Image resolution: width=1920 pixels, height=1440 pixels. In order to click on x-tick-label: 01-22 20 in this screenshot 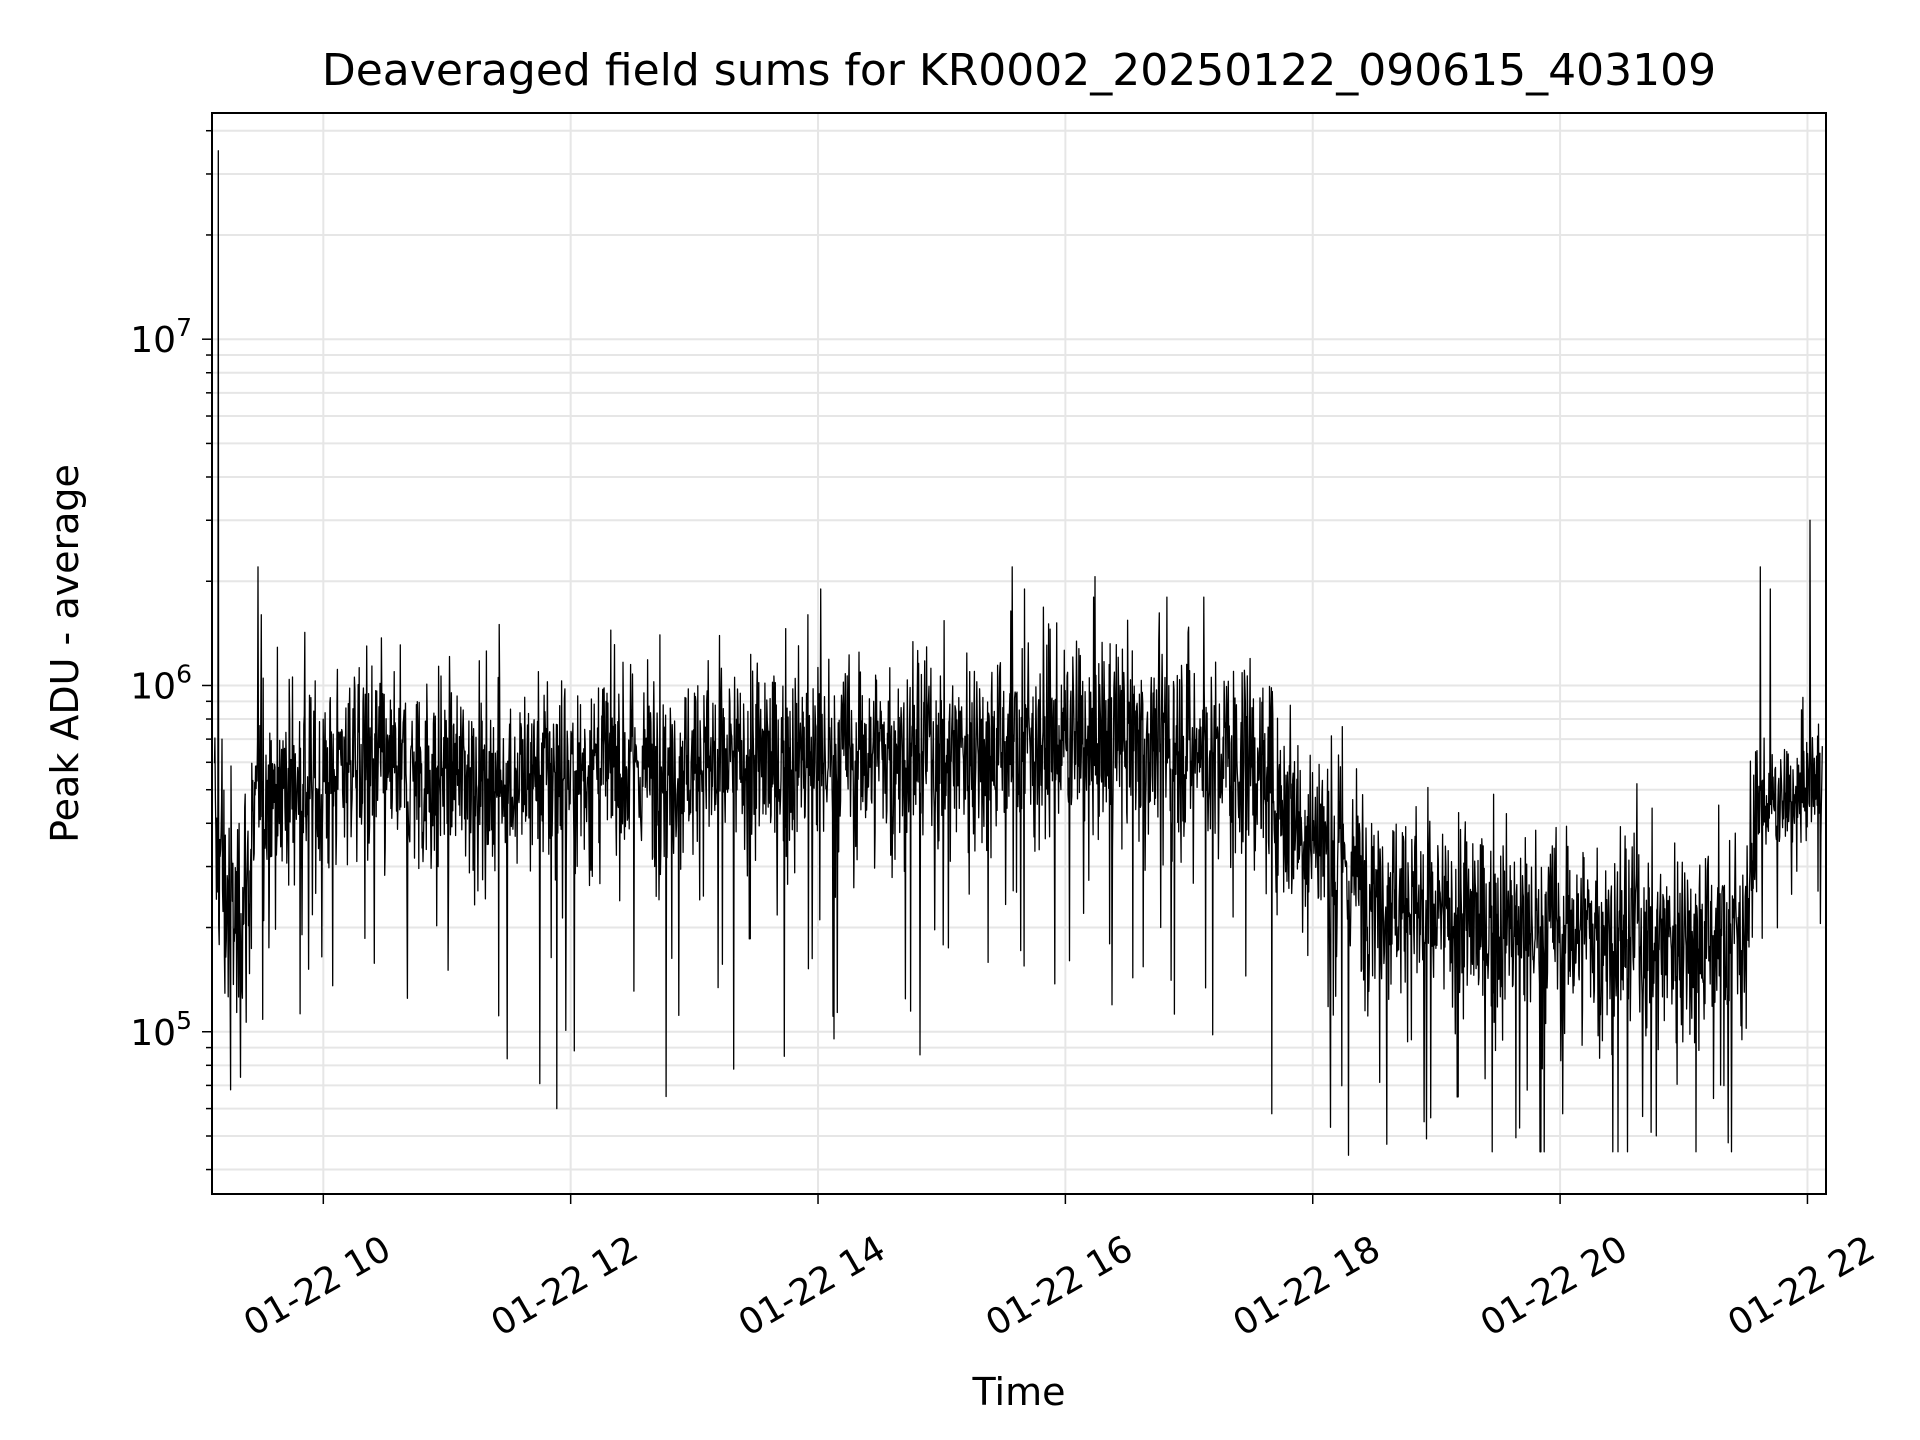, I will do `click(1554, 1286)`.